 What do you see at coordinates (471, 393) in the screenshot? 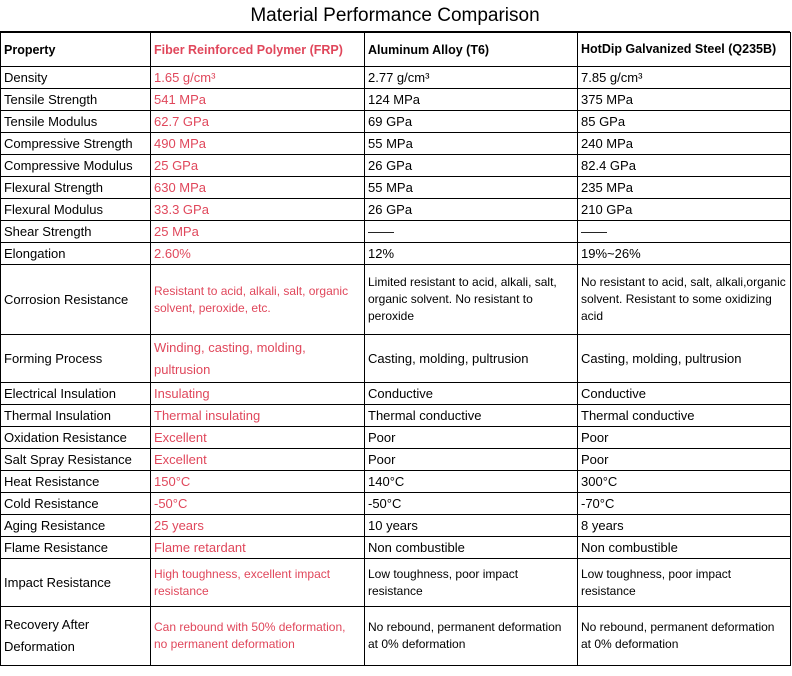
I see `cell-aluminum: Conductive` at bounding box center [471, 393].